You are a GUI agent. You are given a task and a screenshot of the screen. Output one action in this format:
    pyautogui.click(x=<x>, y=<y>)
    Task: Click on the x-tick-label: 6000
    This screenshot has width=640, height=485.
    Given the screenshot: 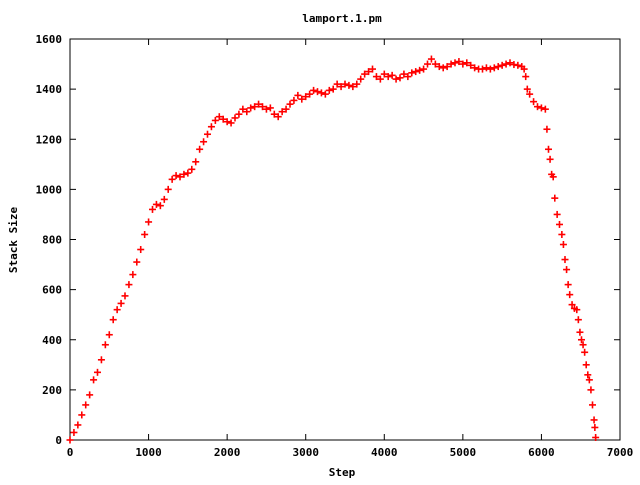 What is the action you would take?
    pyautogui.click(x=541, y=452)
    